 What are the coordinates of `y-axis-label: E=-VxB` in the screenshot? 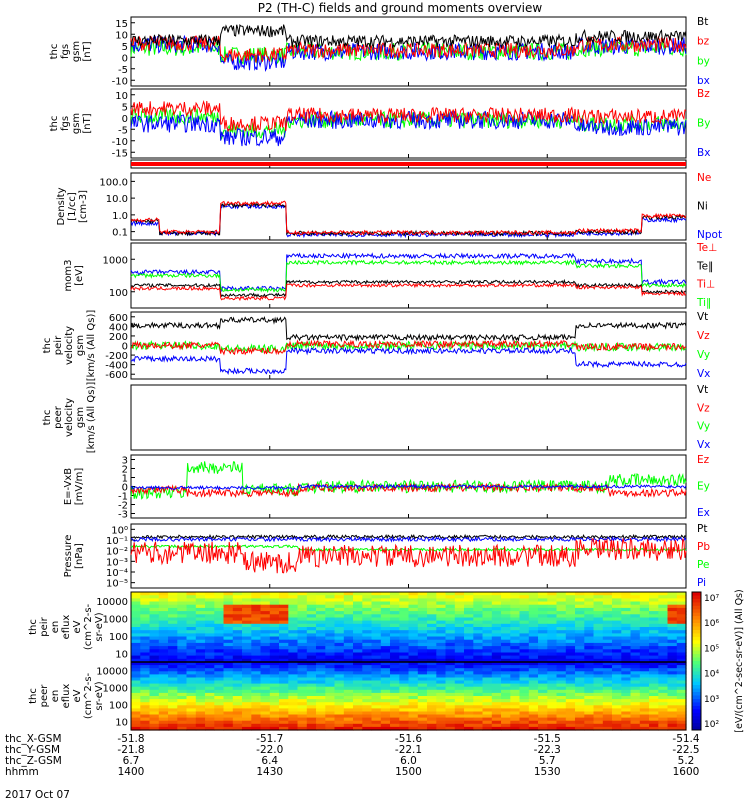 It's located at (68, 486).